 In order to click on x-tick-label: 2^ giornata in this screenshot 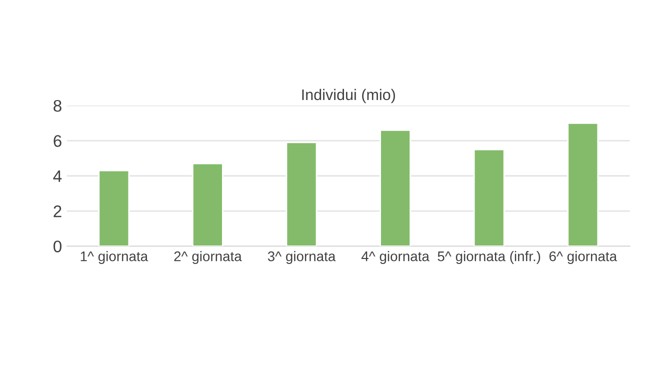, I will do `click(208, 257)`.